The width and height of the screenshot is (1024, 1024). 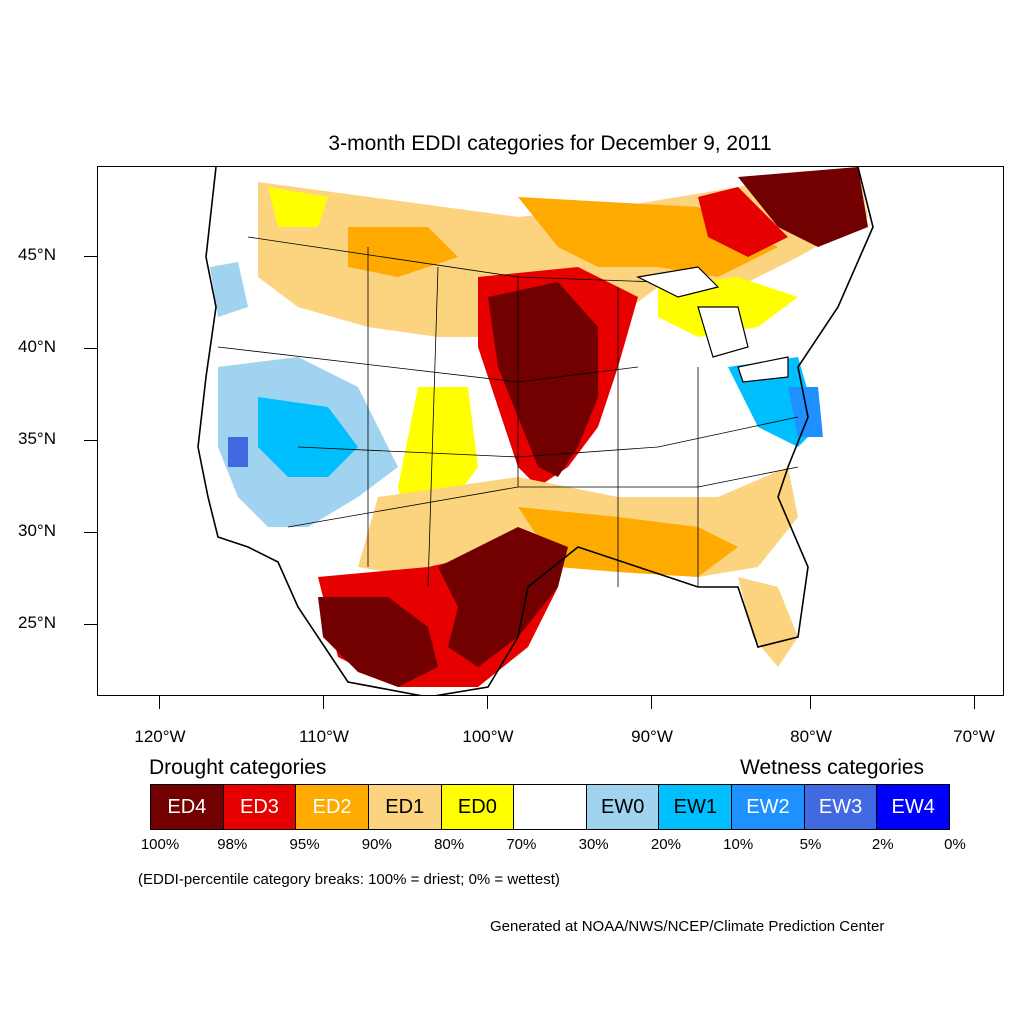 What do you see at coordinates (738, 844) in the screenshot?
I see `percentile-label: 10%` at bounding box center [738, 844].